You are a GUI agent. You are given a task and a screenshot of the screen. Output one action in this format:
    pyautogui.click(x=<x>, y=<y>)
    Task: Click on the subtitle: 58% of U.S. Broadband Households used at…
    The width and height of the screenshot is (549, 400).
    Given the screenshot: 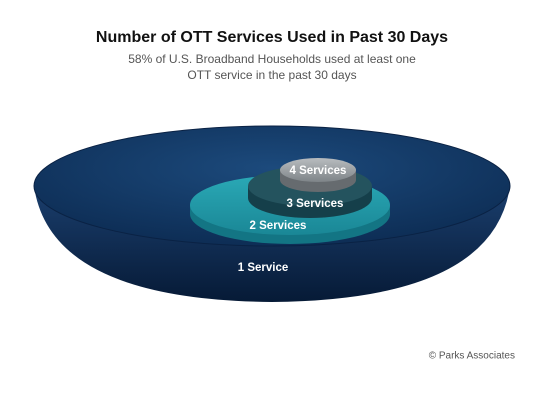 What is the action you would take?
    pyautogui.click(x=272, y=59)
    